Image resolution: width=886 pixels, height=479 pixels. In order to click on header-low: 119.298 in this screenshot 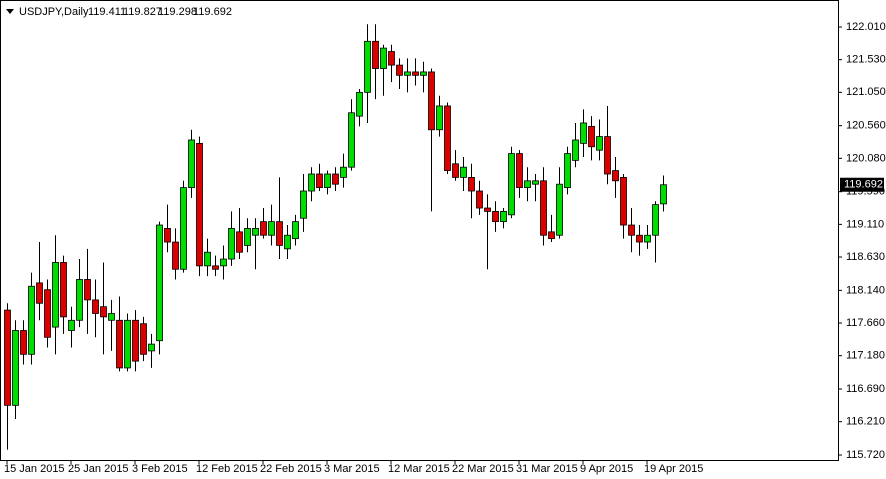, I will do `click(177, 12)`.